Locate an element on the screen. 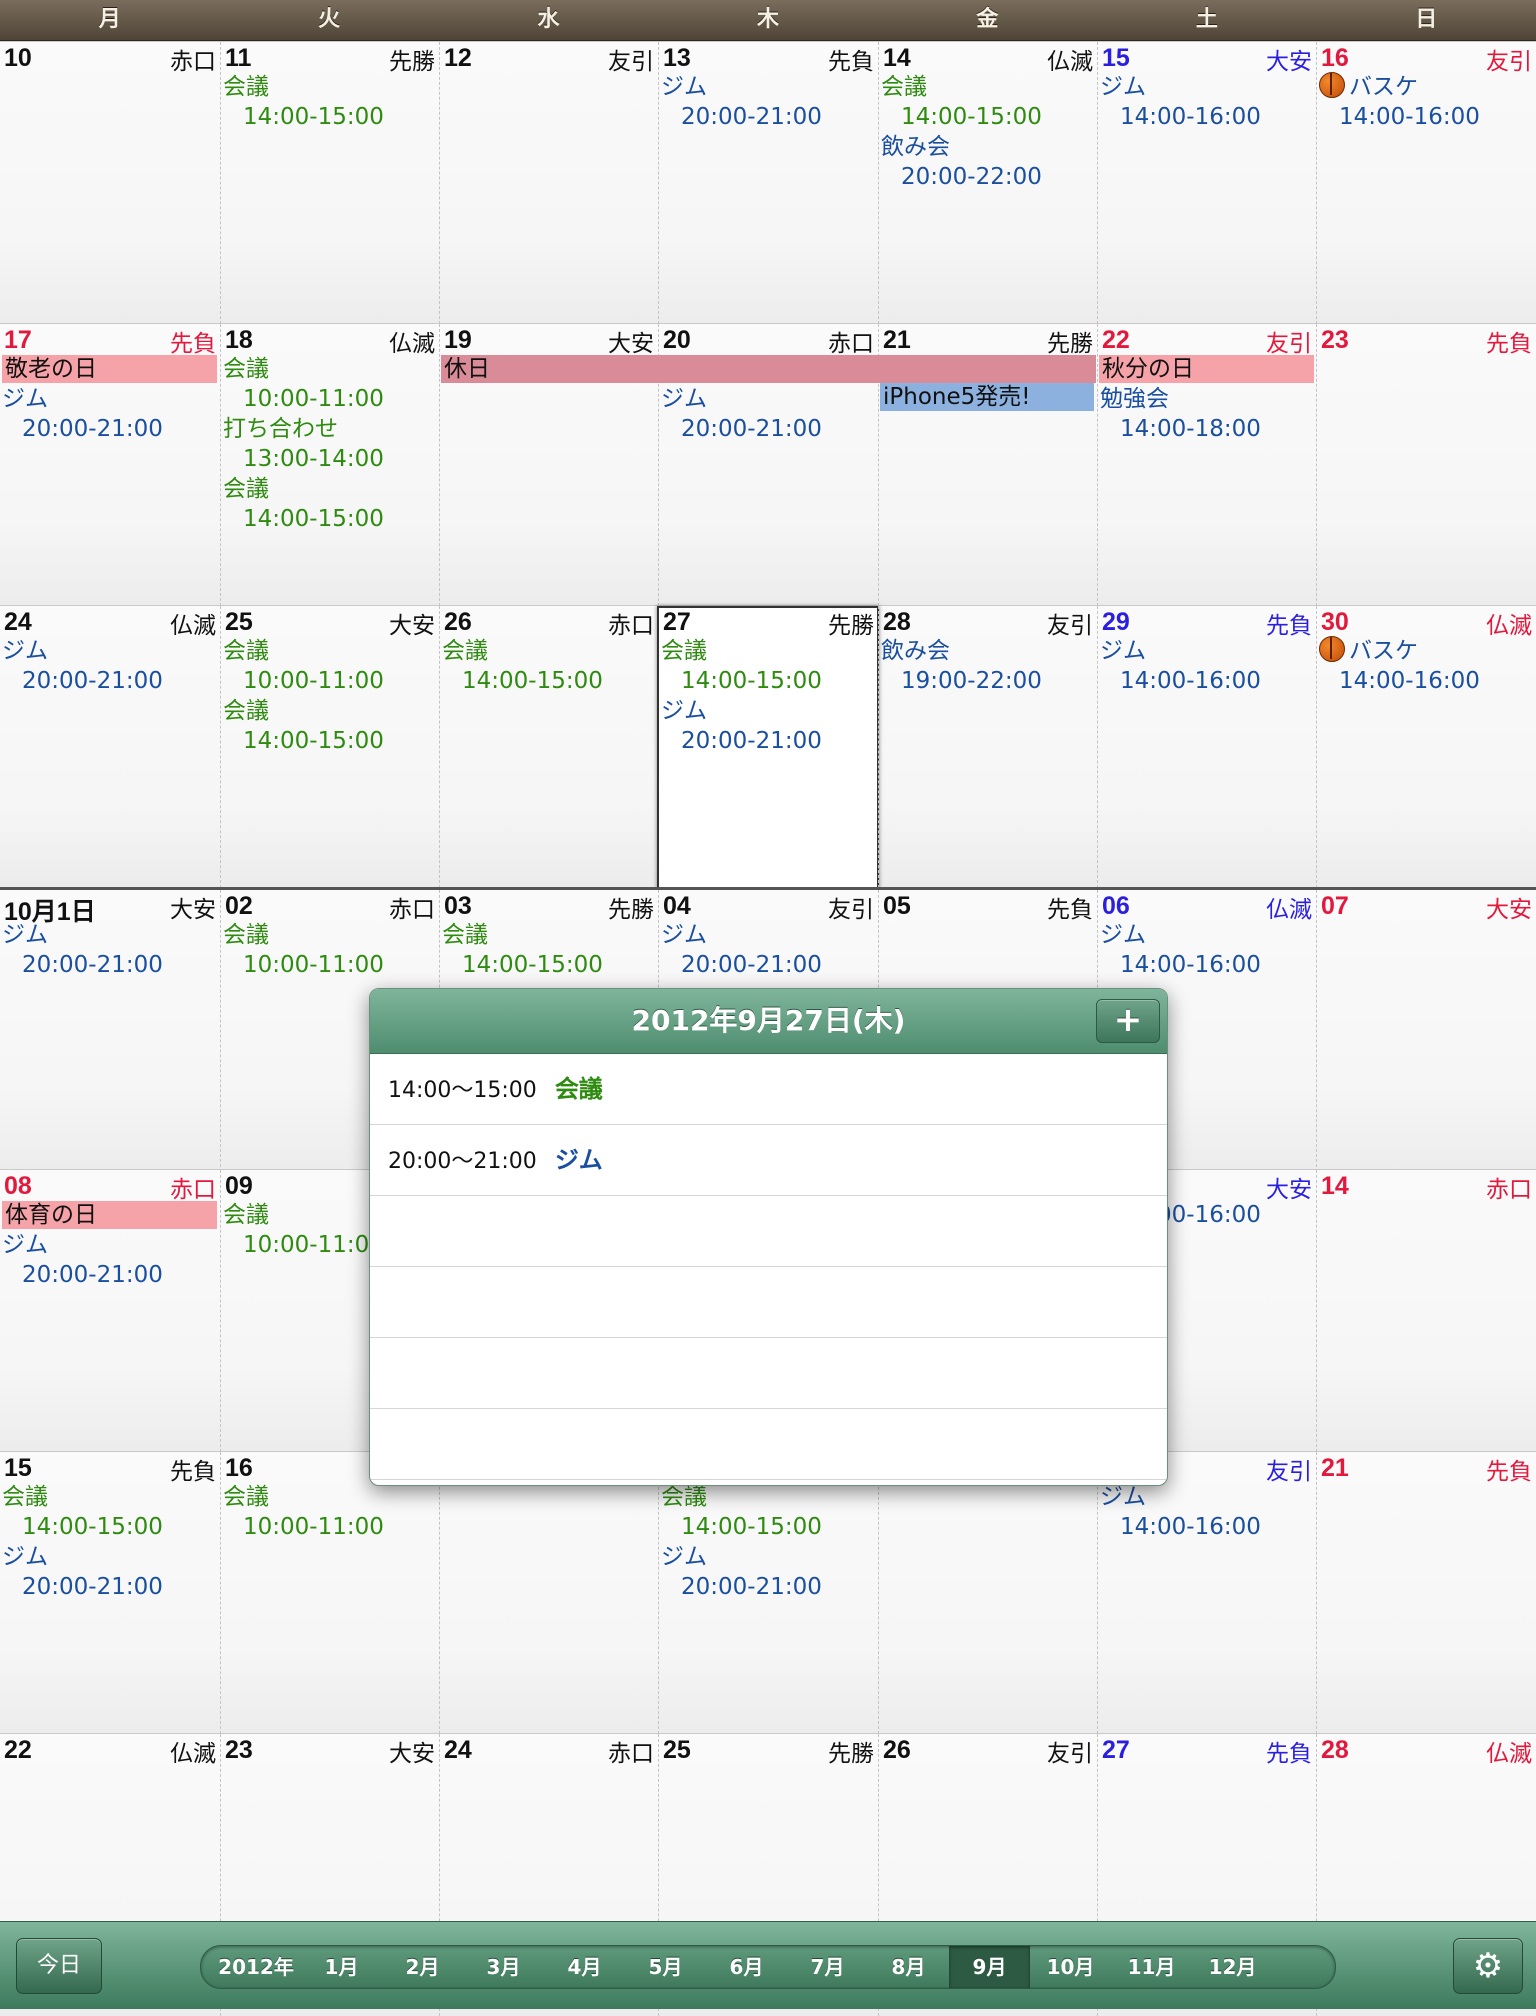  event-item: 勉強会 14:00-18:00 is located at coordinates (1208, 414).